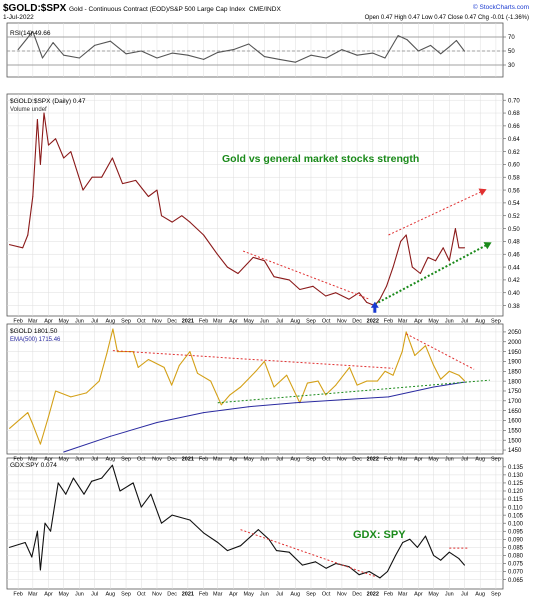 The height and width of the screenshot is (600, 535). I want to click on y-tick-label: 1700, so click(515, 402).